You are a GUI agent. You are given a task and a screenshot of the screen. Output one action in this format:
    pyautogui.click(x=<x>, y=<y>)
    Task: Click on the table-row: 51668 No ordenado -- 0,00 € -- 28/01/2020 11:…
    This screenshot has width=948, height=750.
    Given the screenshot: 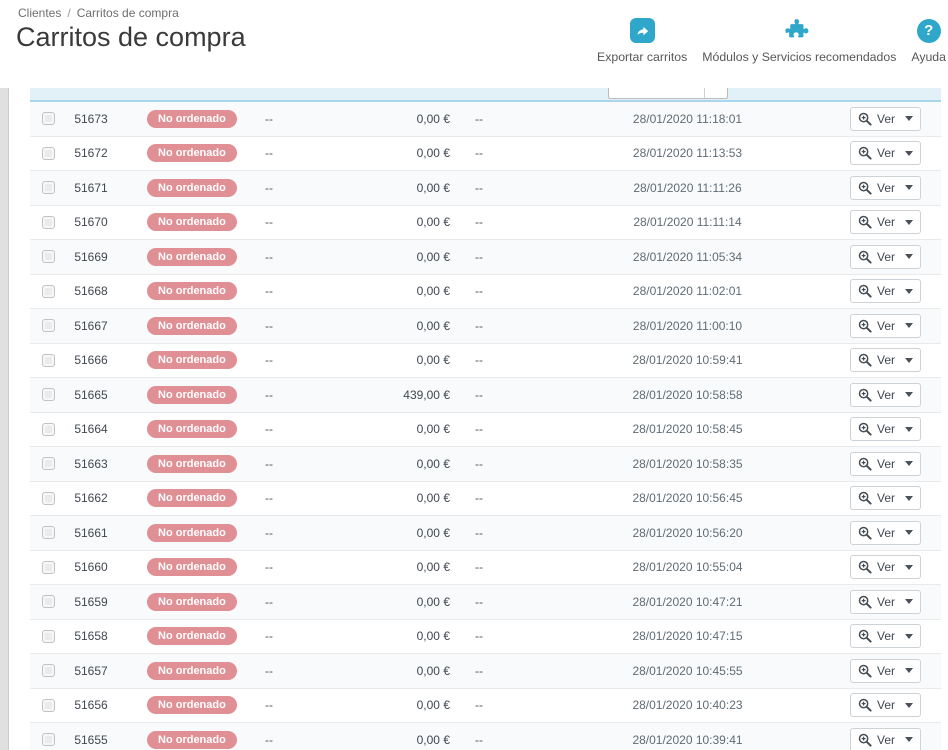 What is the action you would take?
    pyautogui.click(x=485, y=291)
    